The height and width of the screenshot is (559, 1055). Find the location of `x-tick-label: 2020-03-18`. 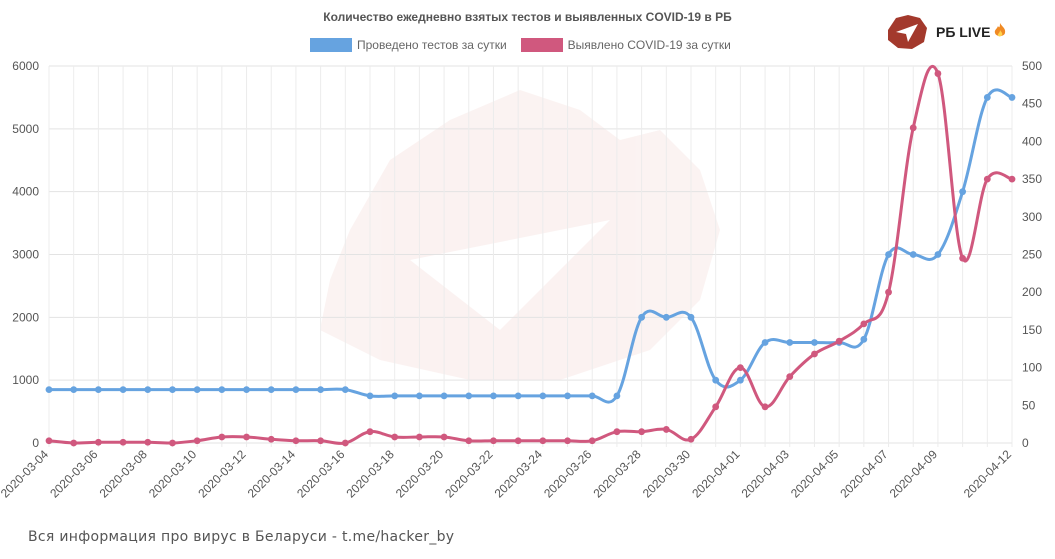

x-tick-label: 2020-03-18 is located at coordinates (371, 474).